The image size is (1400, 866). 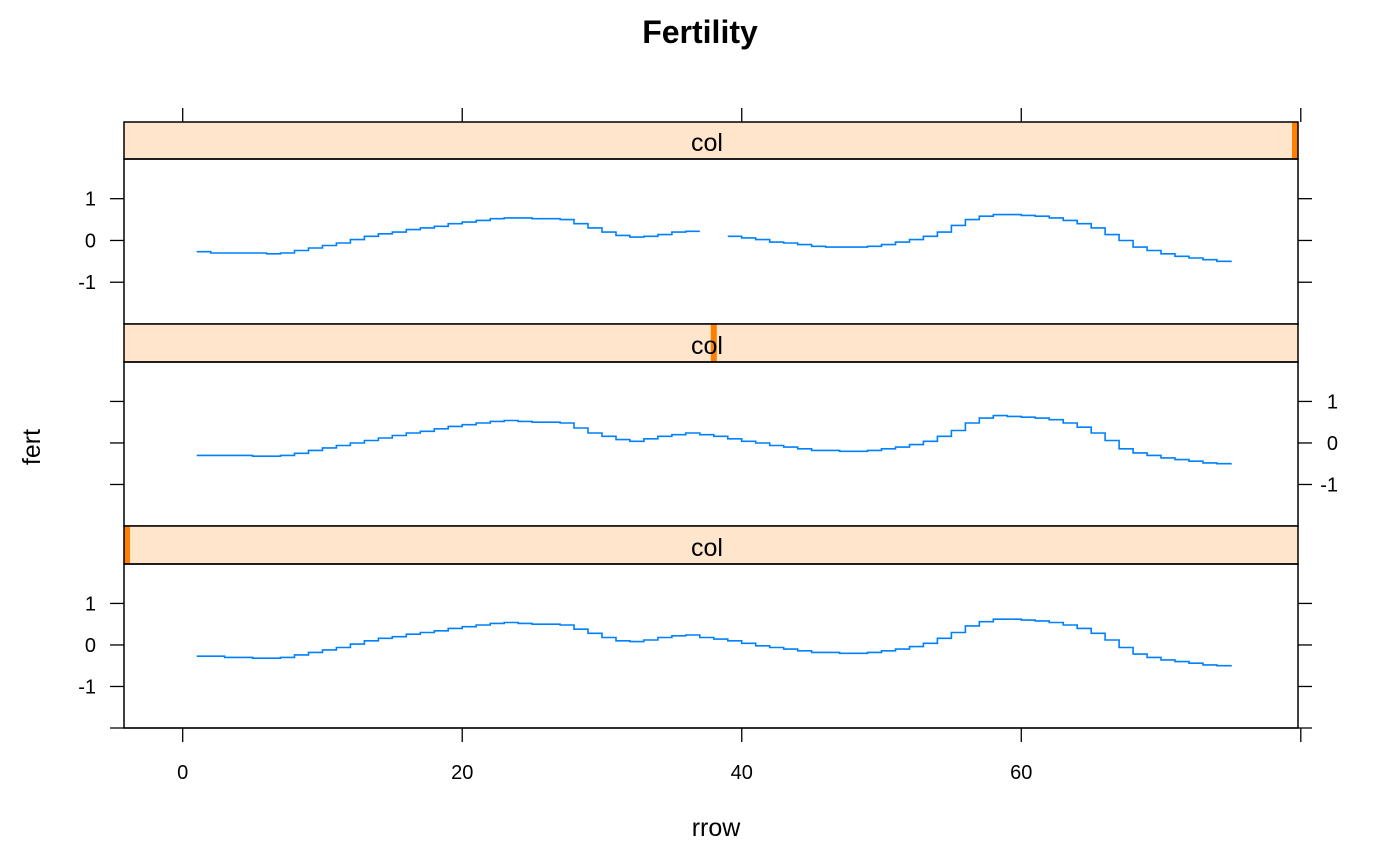 I want to click on x-axis-title: rrow, so click(x=717, y=828).